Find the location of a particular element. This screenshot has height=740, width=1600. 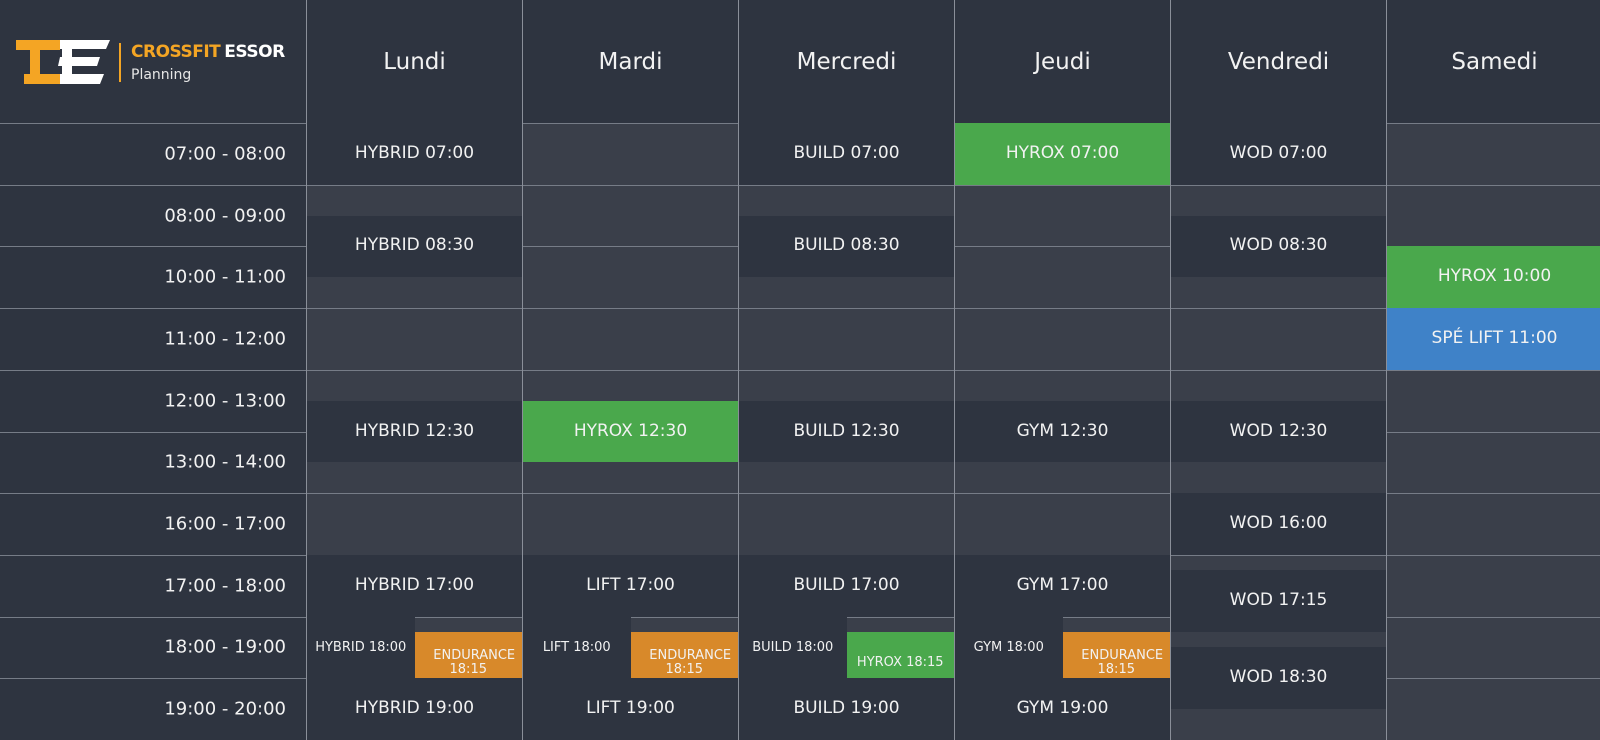

class-label: HYBRID 18:00 is located at coordinates (361, 647).